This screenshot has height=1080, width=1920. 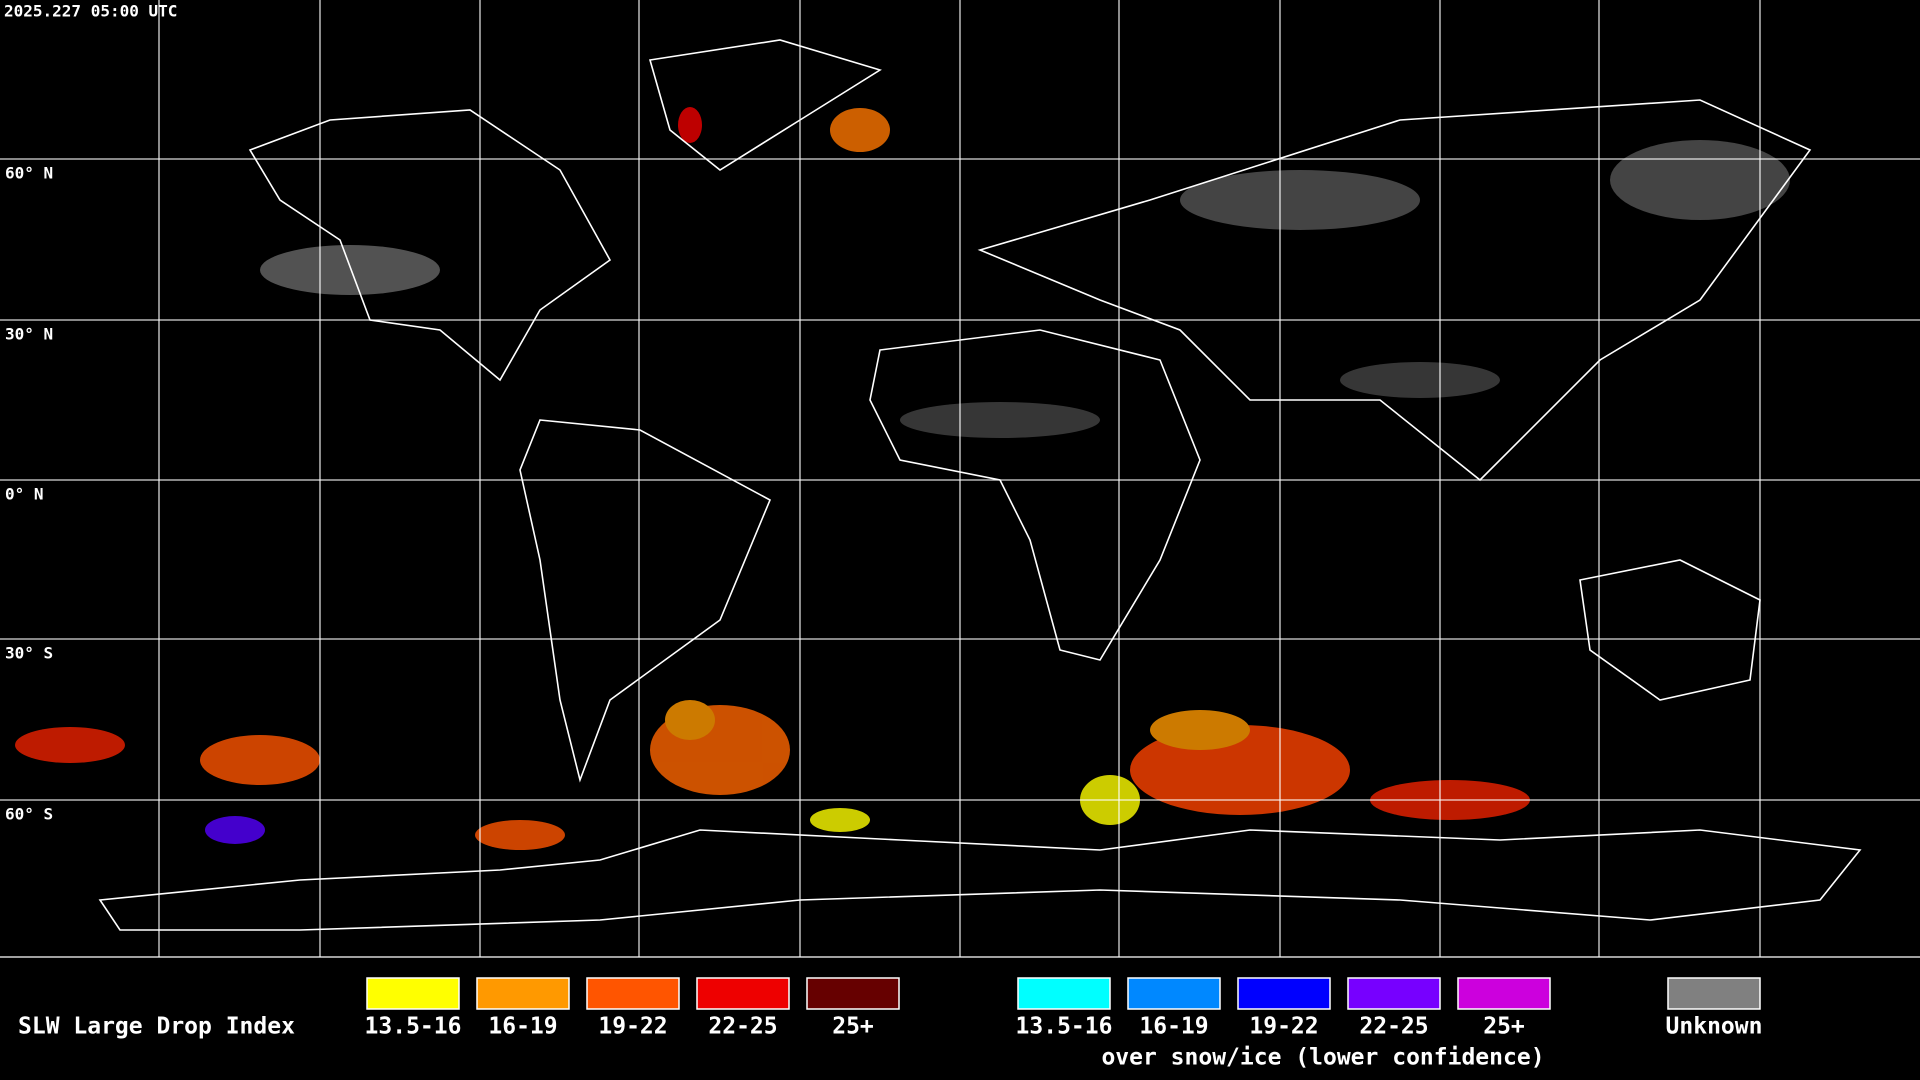 What do you see at coordinates (29, 334) in the screenshot?
I see `latitude-label: 30° N` at bounding box center [29, 334].